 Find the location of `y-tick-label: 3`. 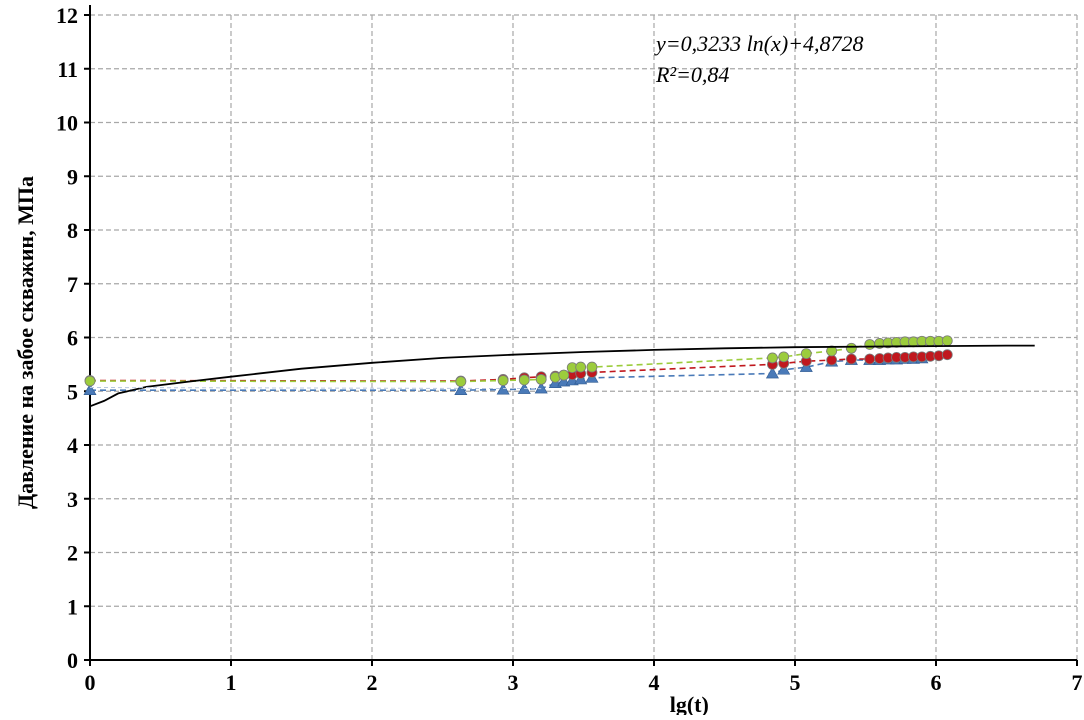

y-tick-label: 3 is located at coordinates (72, 499).